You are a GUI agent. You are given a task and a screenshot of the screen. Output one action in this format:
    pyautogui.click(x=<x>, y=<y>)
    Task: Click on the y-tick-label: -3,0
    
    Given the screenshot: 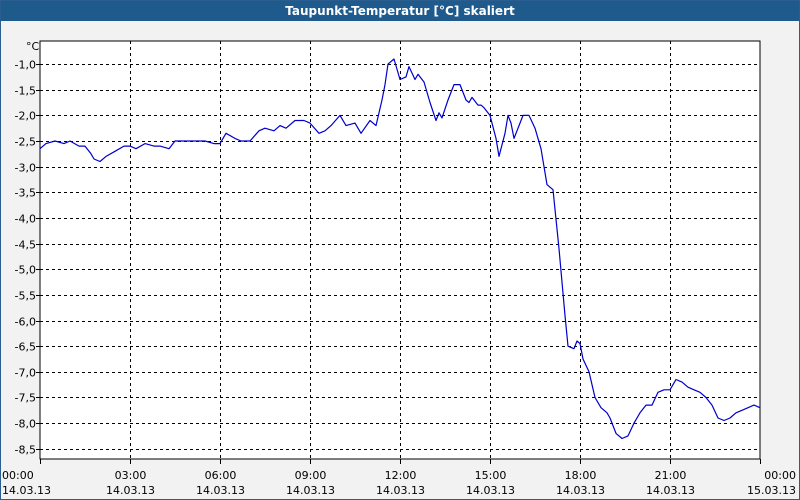 What is the action you would take?
    pyautogui.click(x=25, y=168)
    